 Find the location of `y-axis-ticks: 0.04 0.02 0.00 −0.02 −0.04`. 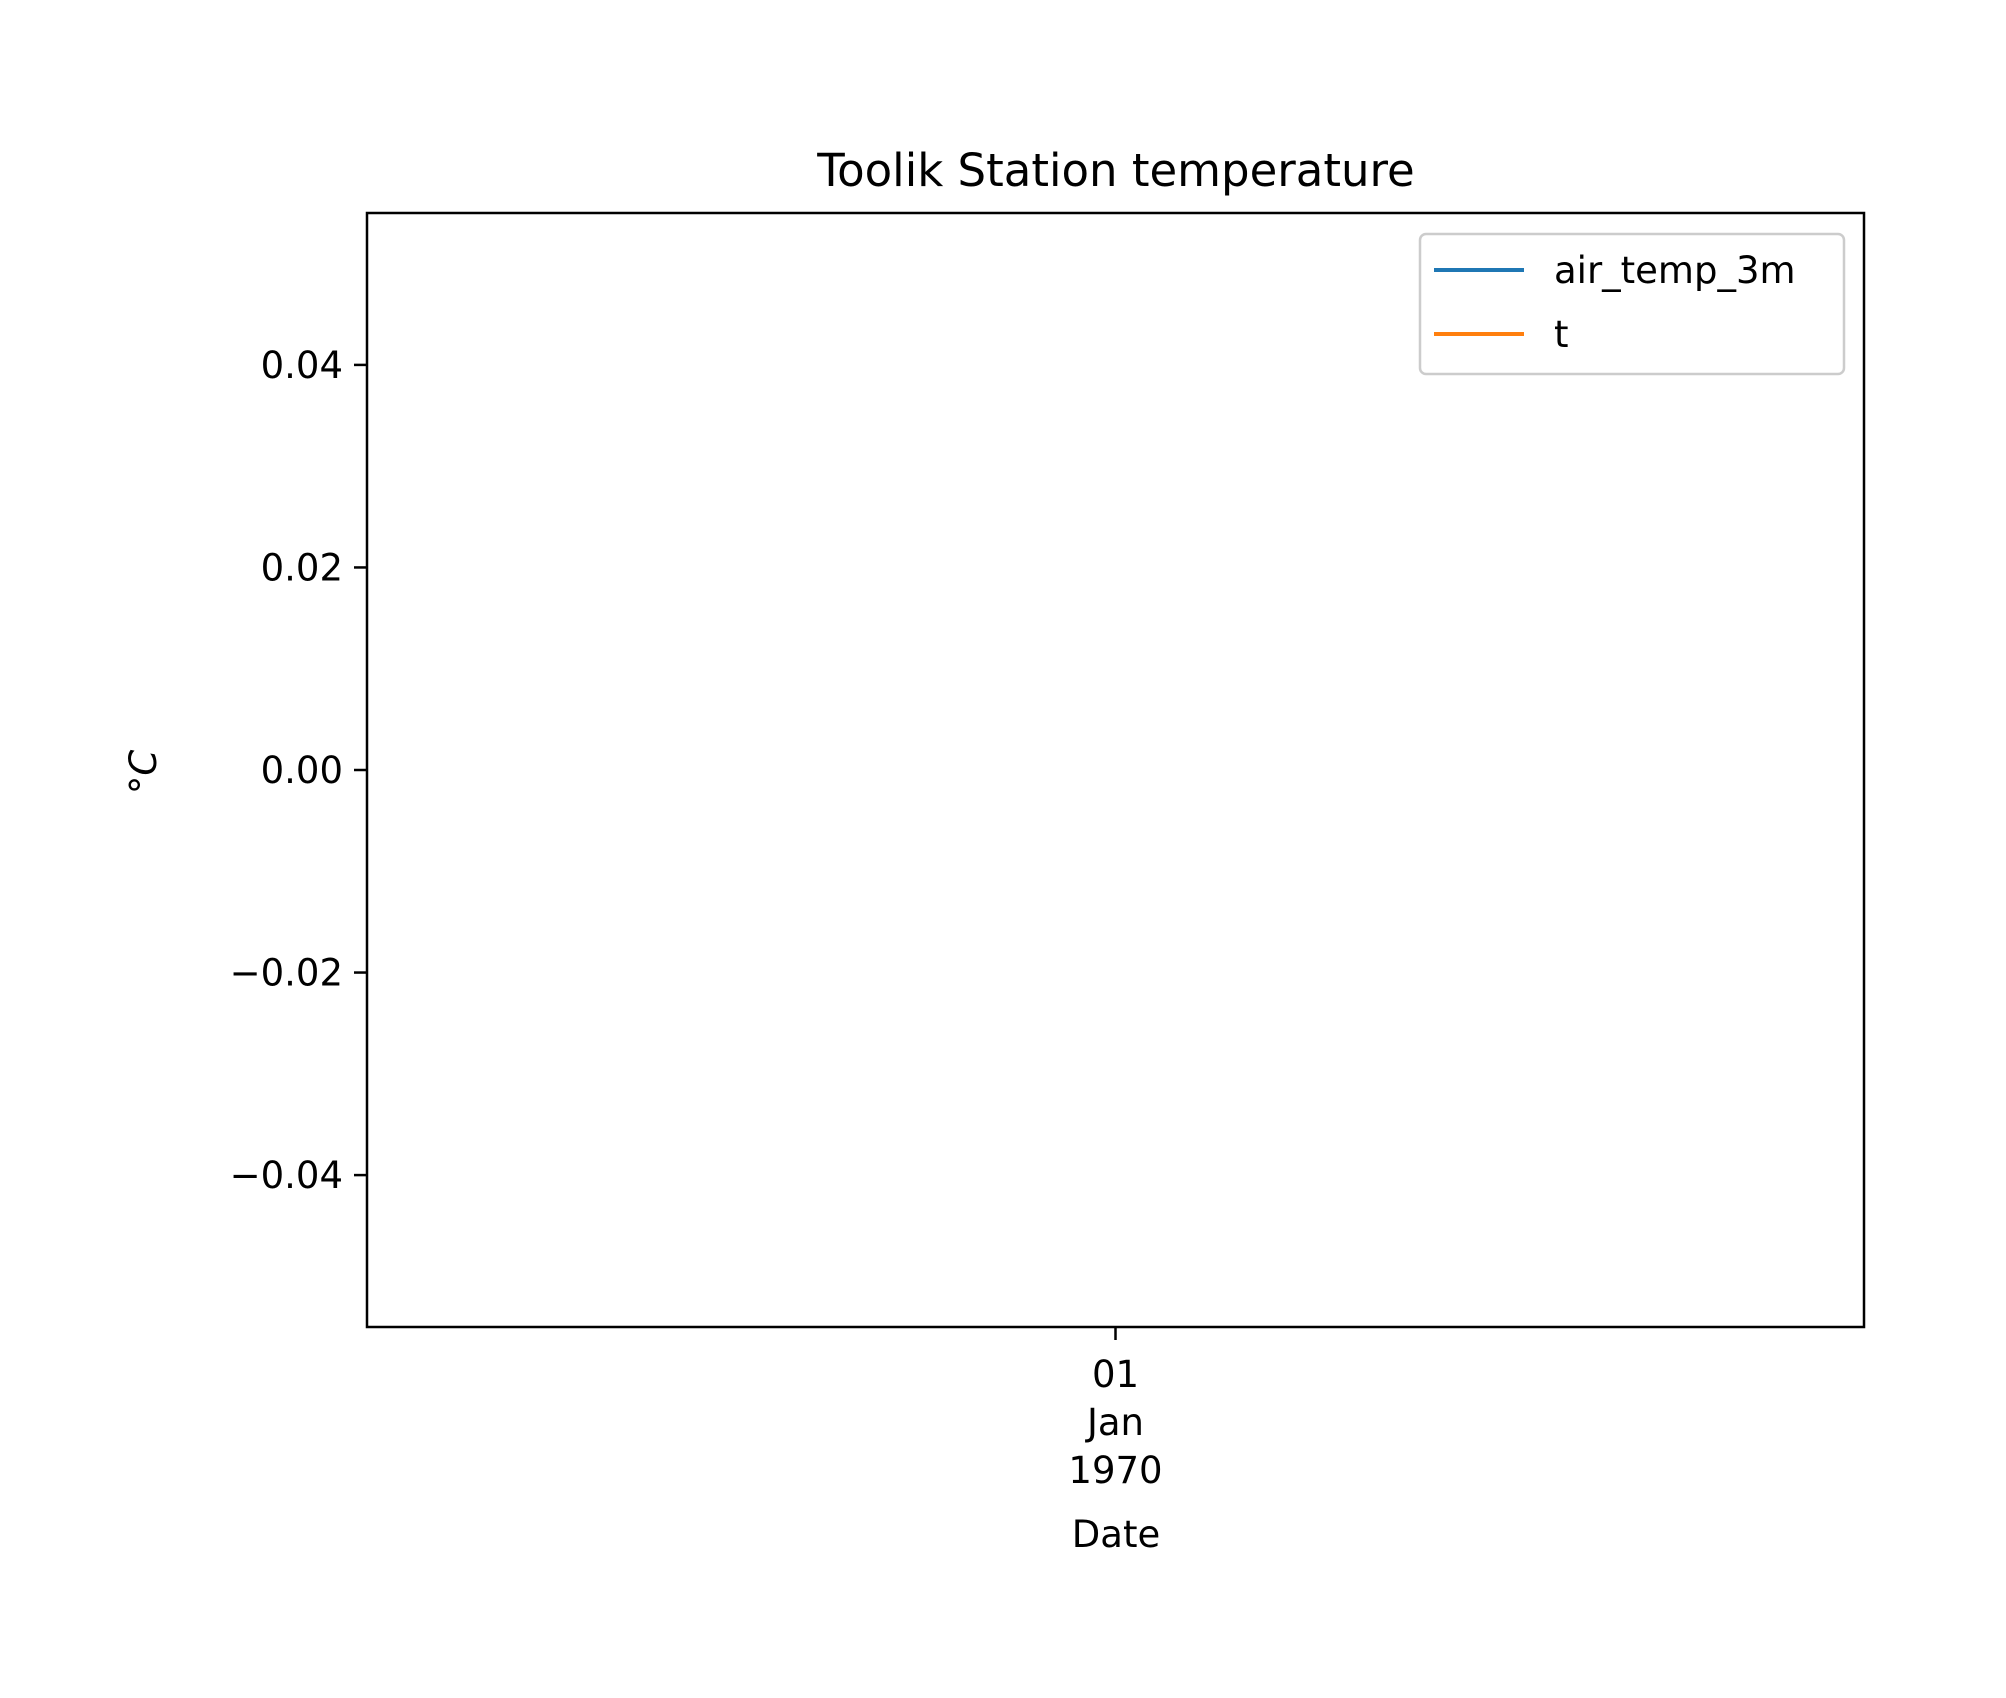

y-axis-ticks: 0.04 0.02 0.00 −0.02 −0.04 is located at coordinates (298, 770).